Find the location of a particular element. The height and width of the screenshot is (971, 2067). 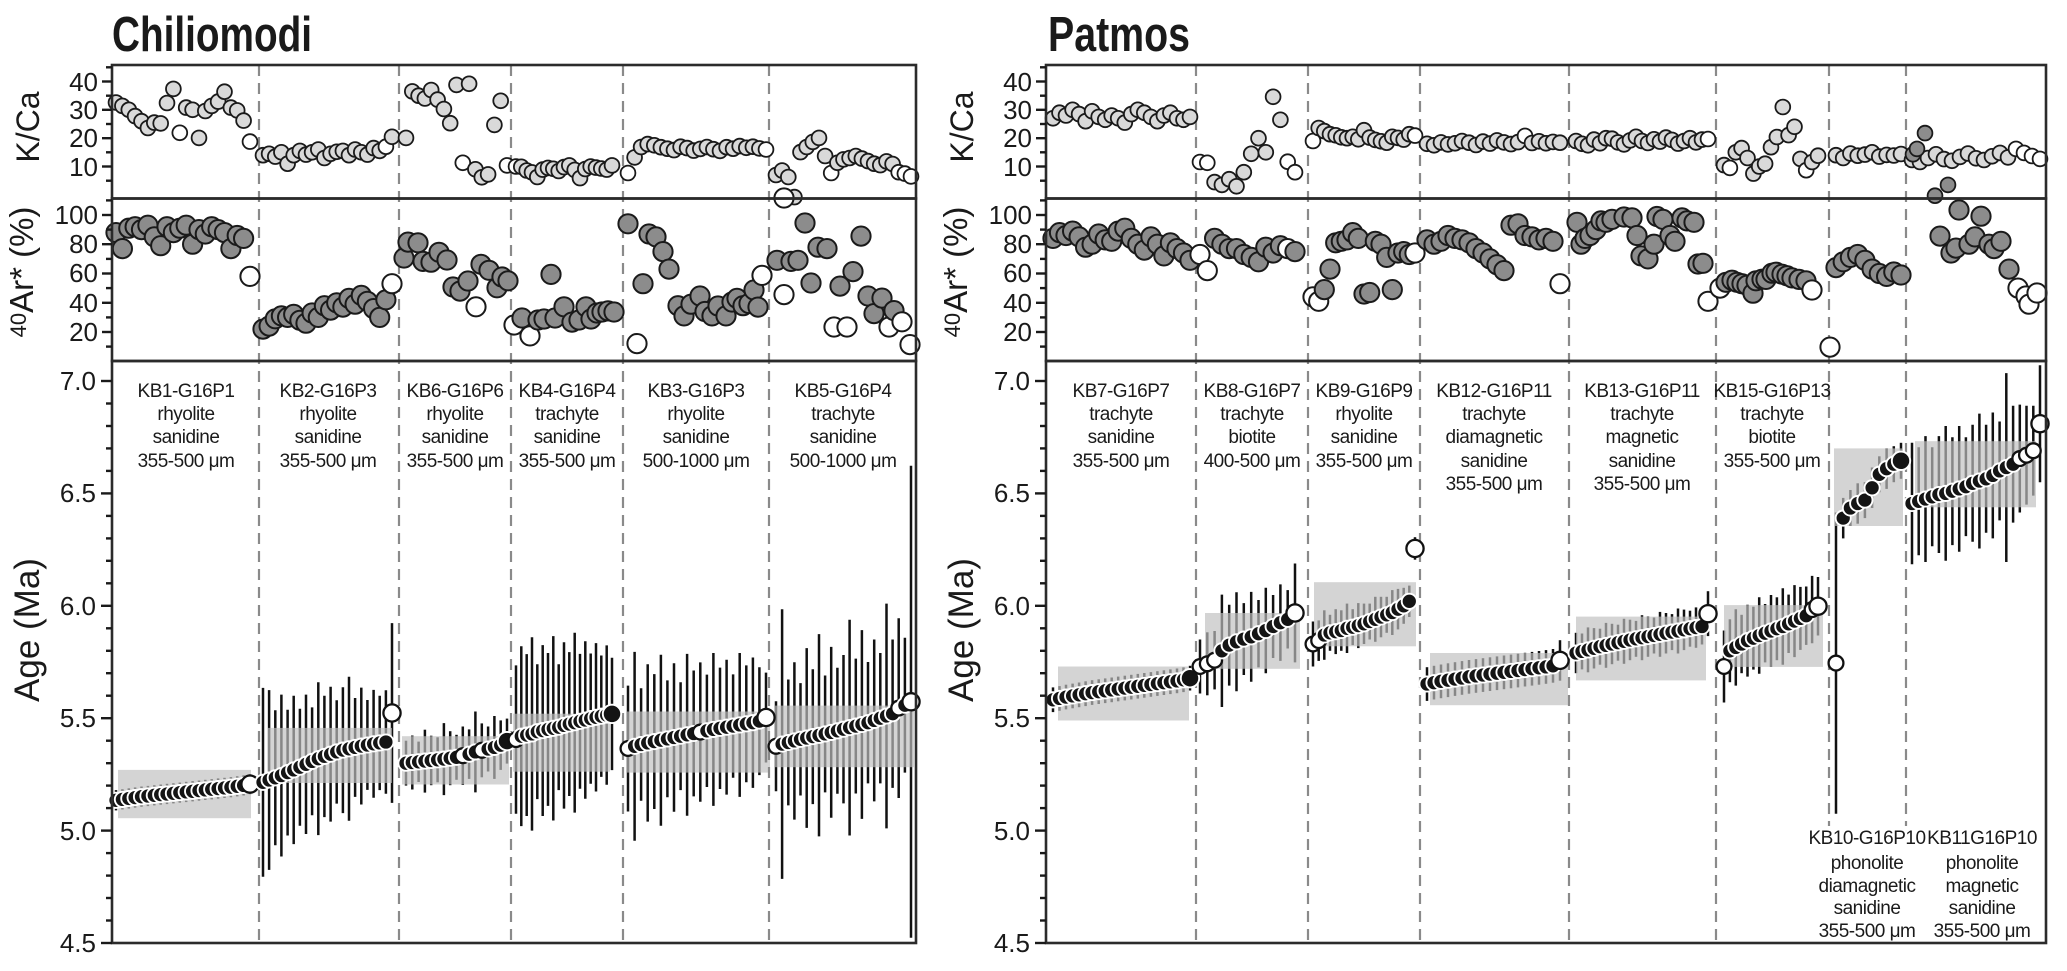

svg-text: KB6-G16P6 is located at coordinates (455, 391).